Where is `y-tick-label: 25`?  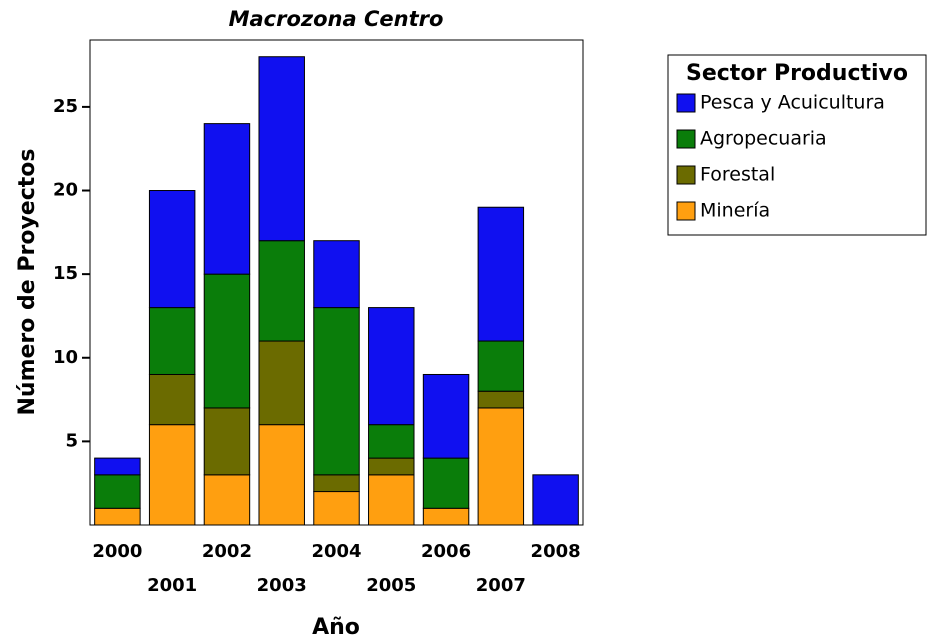
y-tick-label: 25 is located at coordinates (65, 106).